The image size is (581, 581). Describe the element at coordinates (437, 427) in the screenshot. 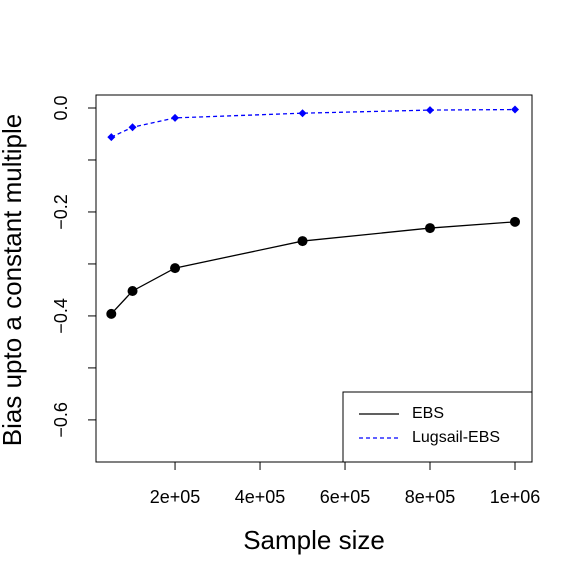

I see `legend-box` at that location.